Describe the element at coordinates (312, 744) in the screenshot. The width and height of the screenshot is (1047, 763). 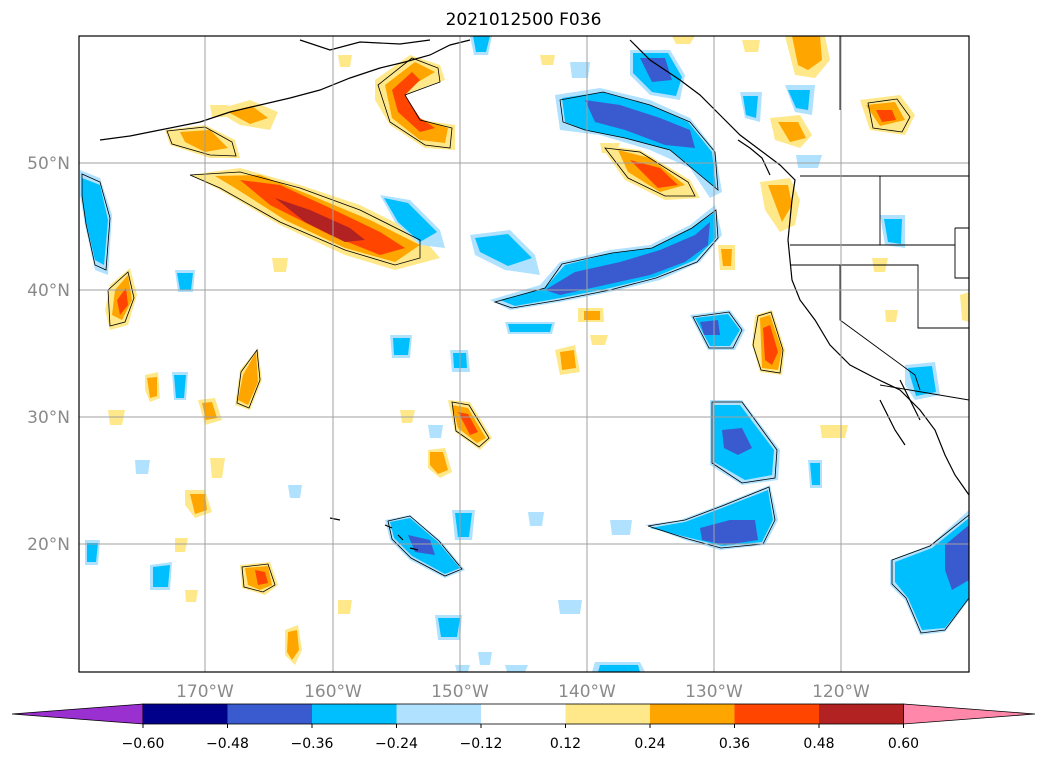
I see `colorbar-tick-label: −0.36` at that location.